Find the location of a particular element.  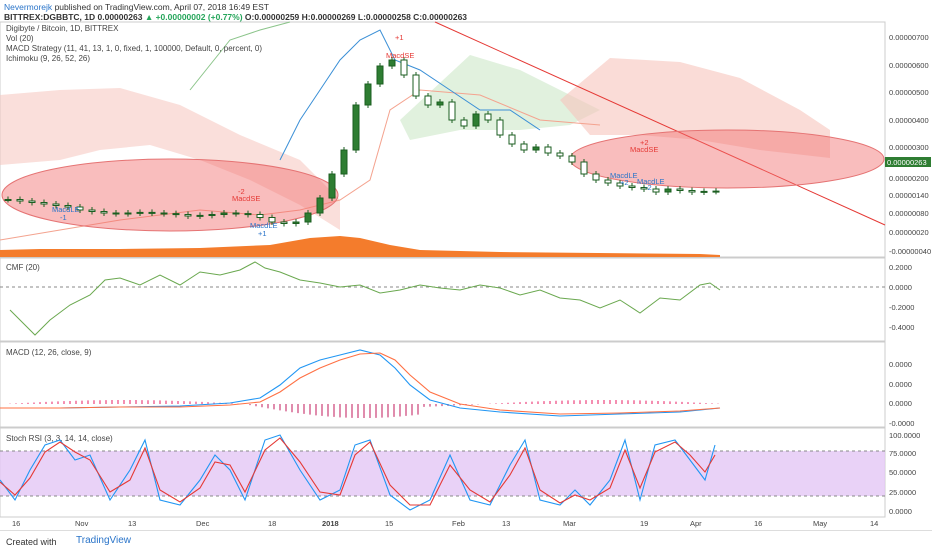

tradingview-logo: TradingView is located at coordinates (104, 540).